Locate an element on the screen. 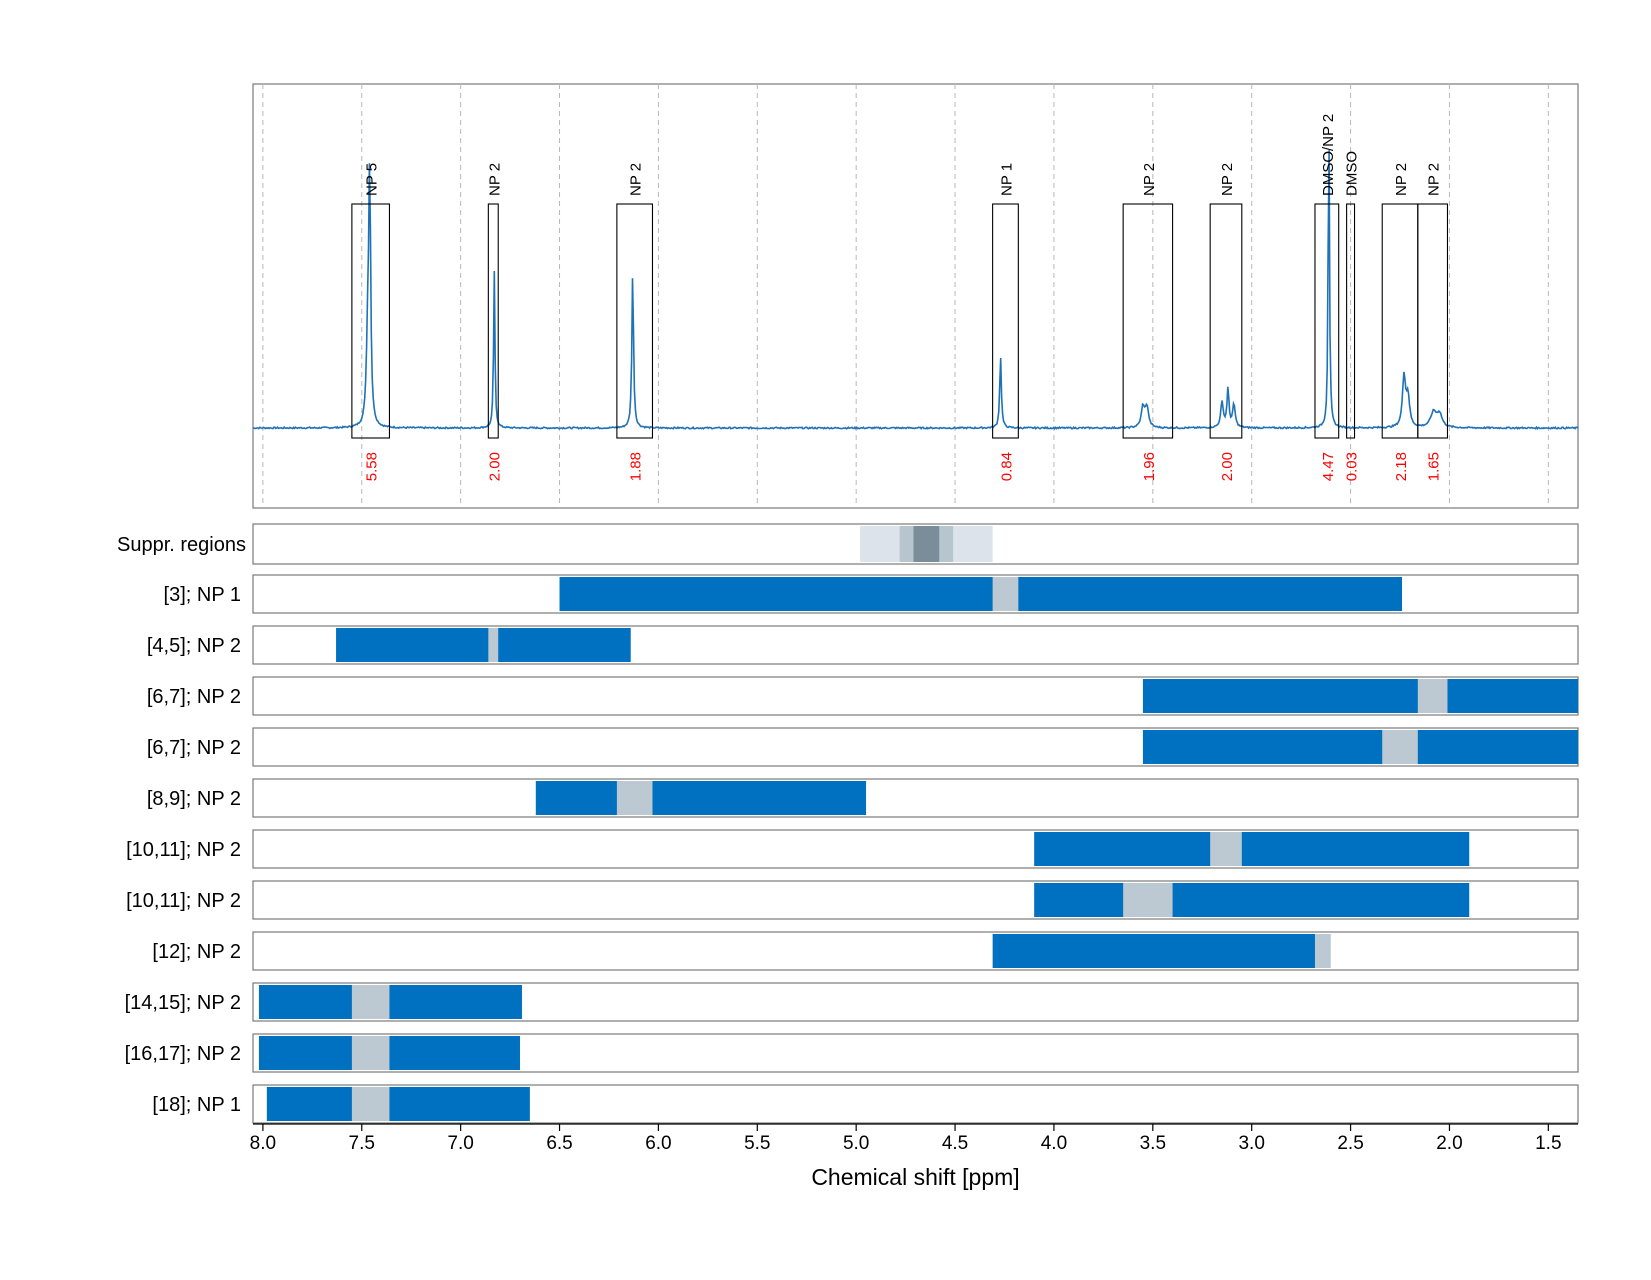 Image resolution: width=1651 pixels, height=1280 pixels. x-axis-title: Chemical shift [ppm] is located at coordinates (915, 1177).